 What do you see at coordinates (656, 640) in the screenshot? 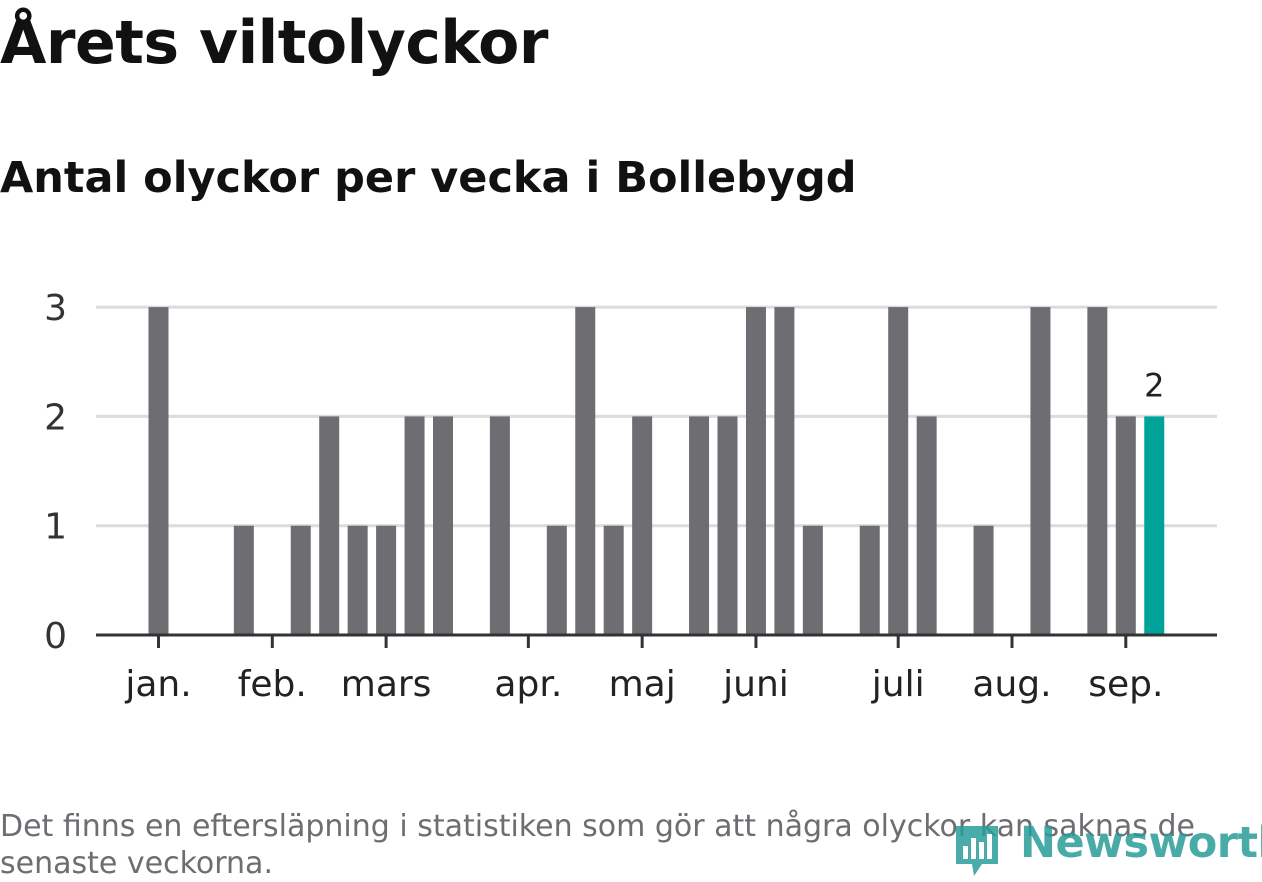
I see `x-axis` at bounding box center [656, 640].